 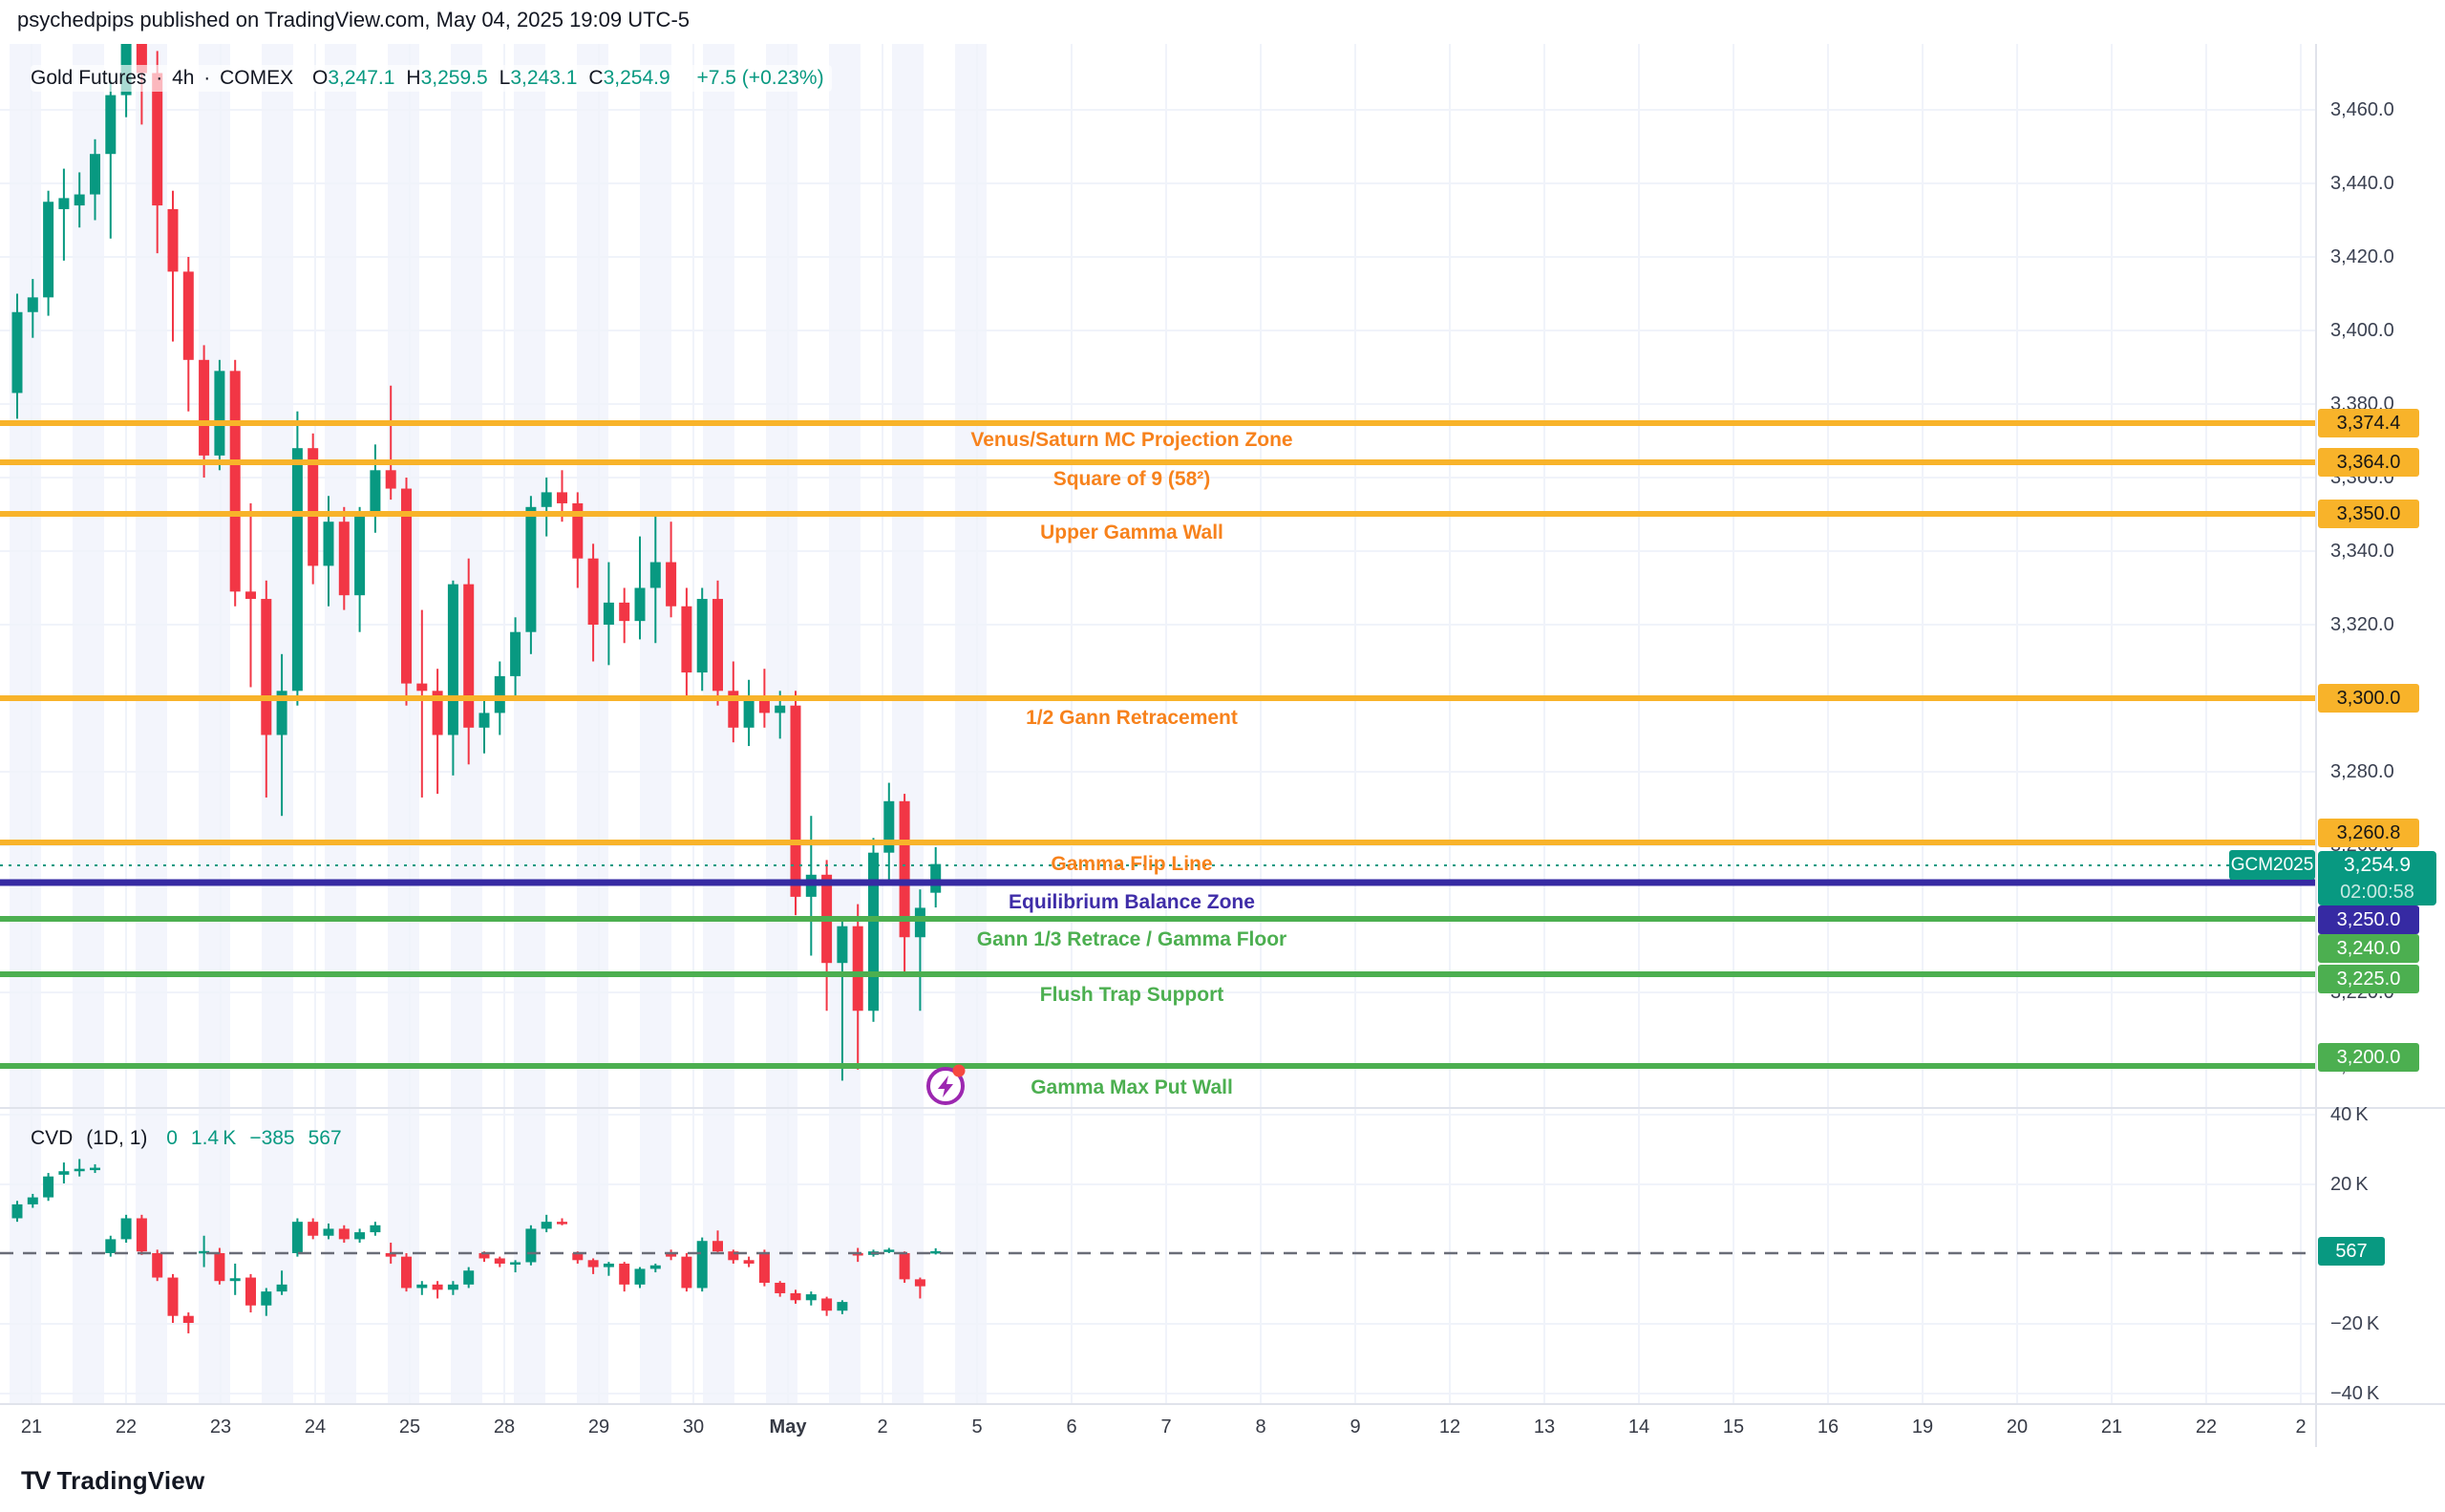 I want to click on level-price-badge: 3,225.0, so click(x=2369, y=979).